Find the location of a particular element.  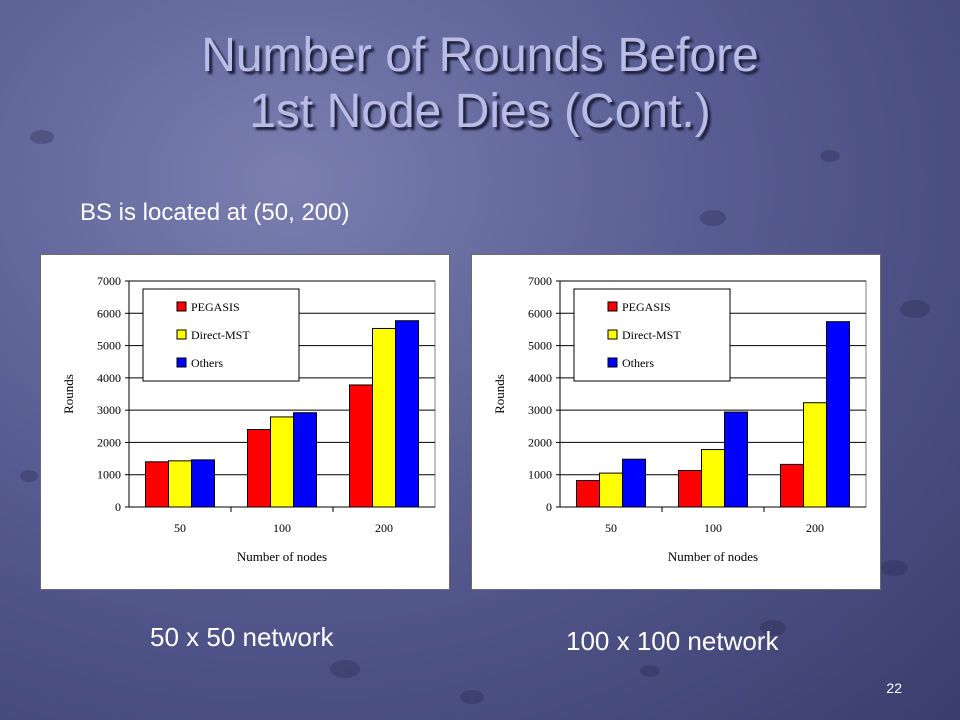

slide-title-line2: 1st Node Dies (Cont.) is located at coordinates (480, 111).